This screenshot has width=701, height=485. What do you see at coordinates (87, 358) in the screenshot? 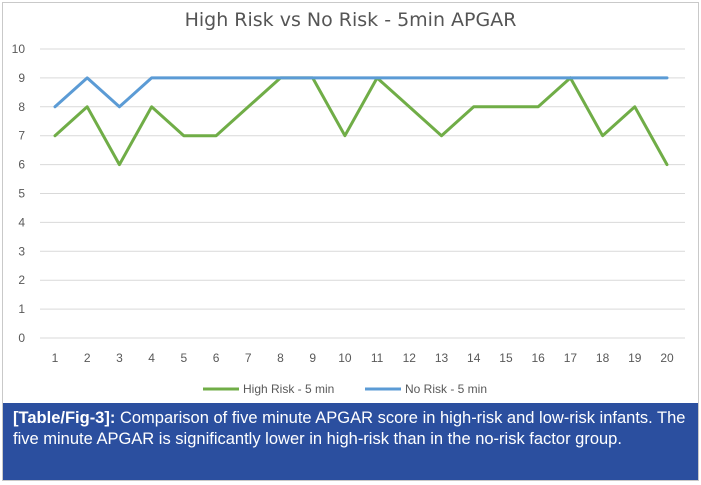
I see `x-tick-label: 2` at bounding box center [87, 358].